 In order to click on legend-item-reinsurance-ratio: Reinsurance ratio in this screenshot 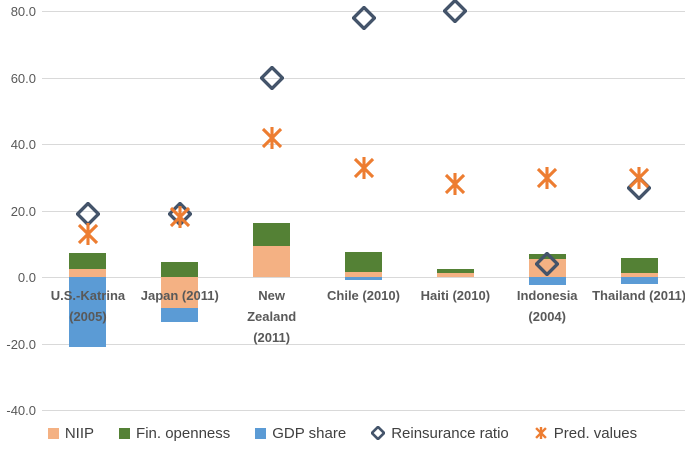, I will do `click(439, 433)`.